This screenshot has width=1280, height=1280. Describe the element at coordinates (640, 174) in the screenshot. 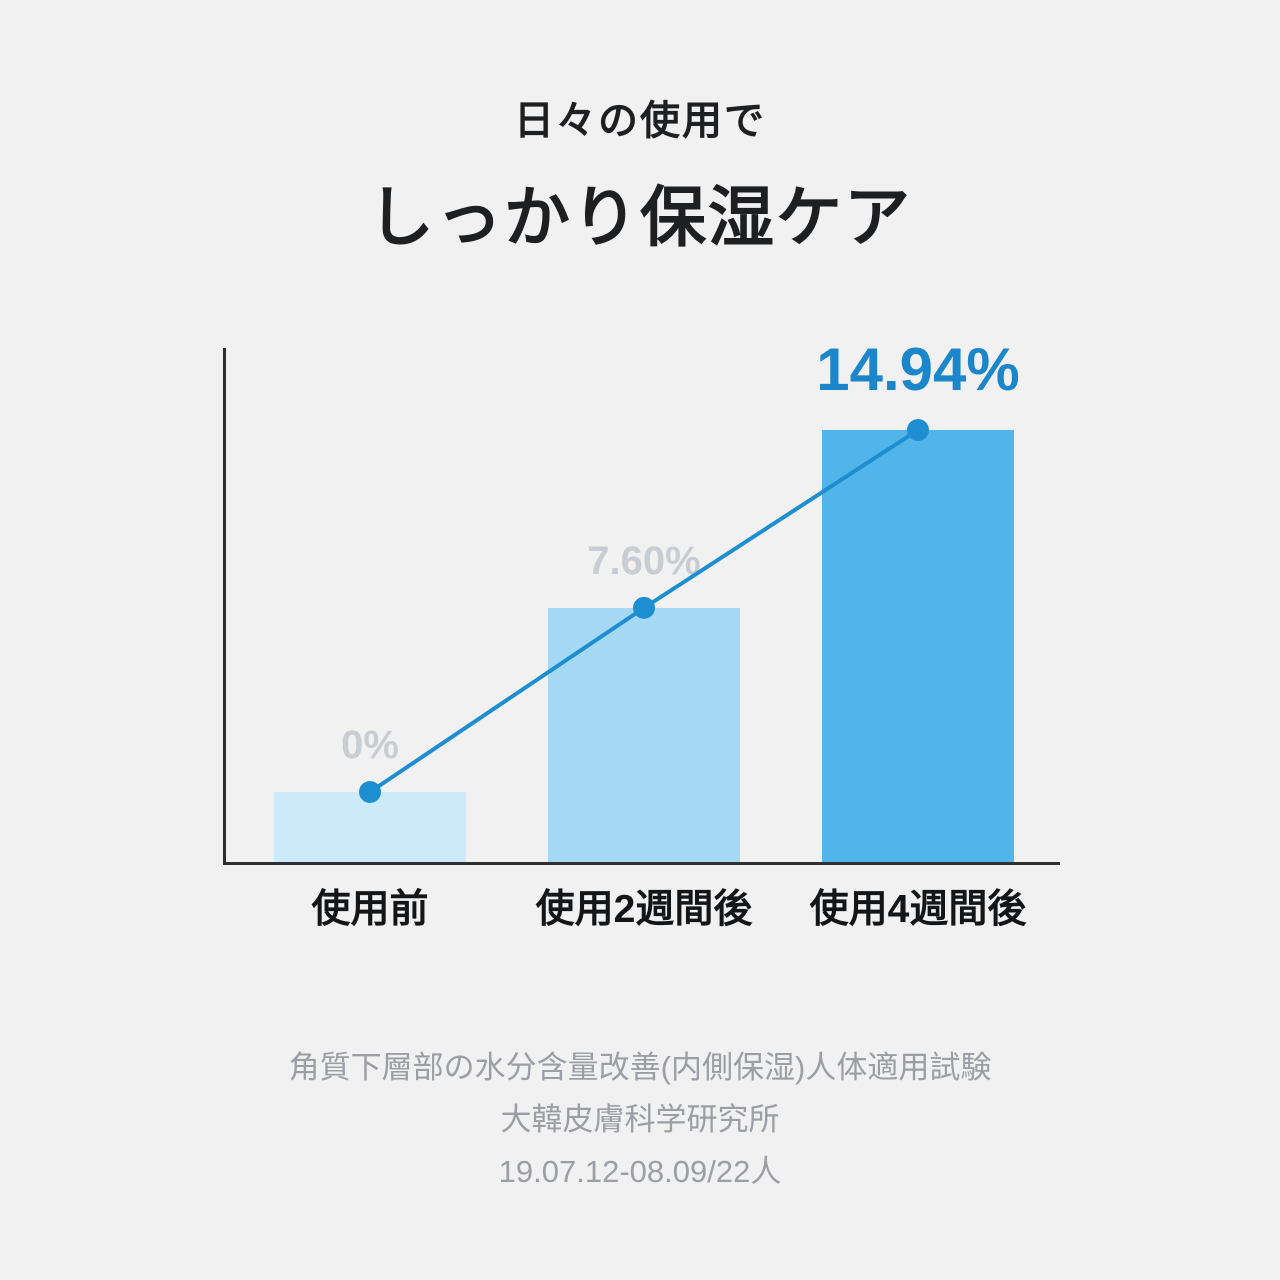

I see `title-block: 日々の使用で しっかり保湿ケア` at that location.